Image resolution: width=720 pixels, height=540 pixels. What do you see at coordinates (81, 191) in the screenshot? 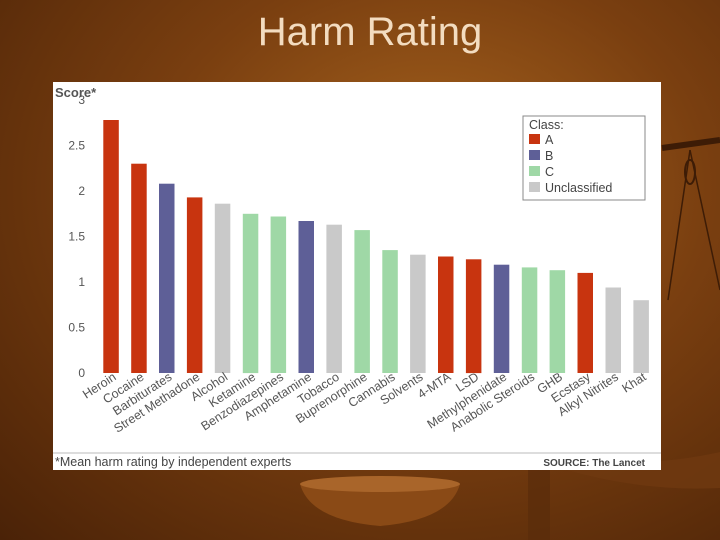
I see `y-tick-label: 2` at bounding box center [81, 191].